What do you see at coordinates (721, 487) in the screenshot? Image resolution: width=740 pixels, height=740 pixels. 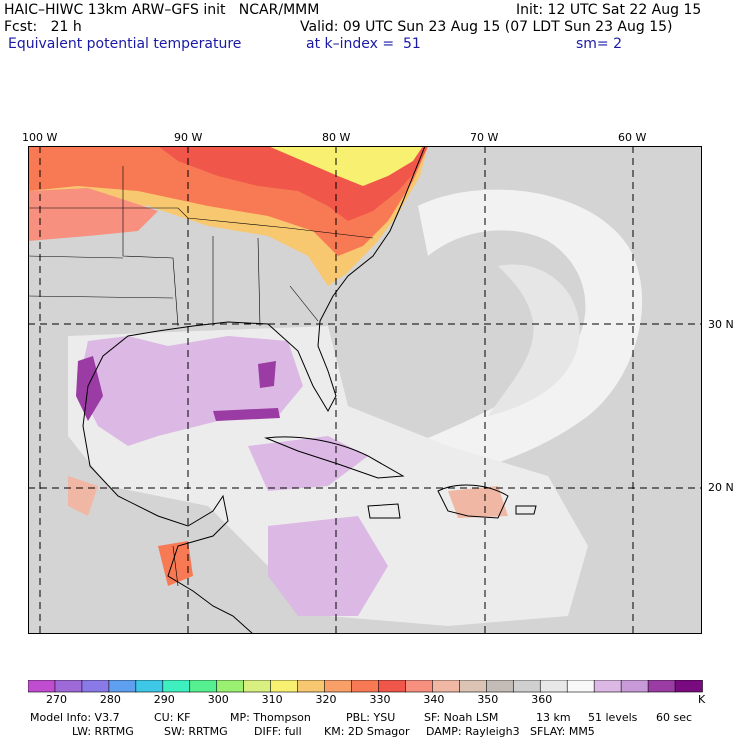 I see `lat-label-20n: 20 N` at bounding box center [721, 487].